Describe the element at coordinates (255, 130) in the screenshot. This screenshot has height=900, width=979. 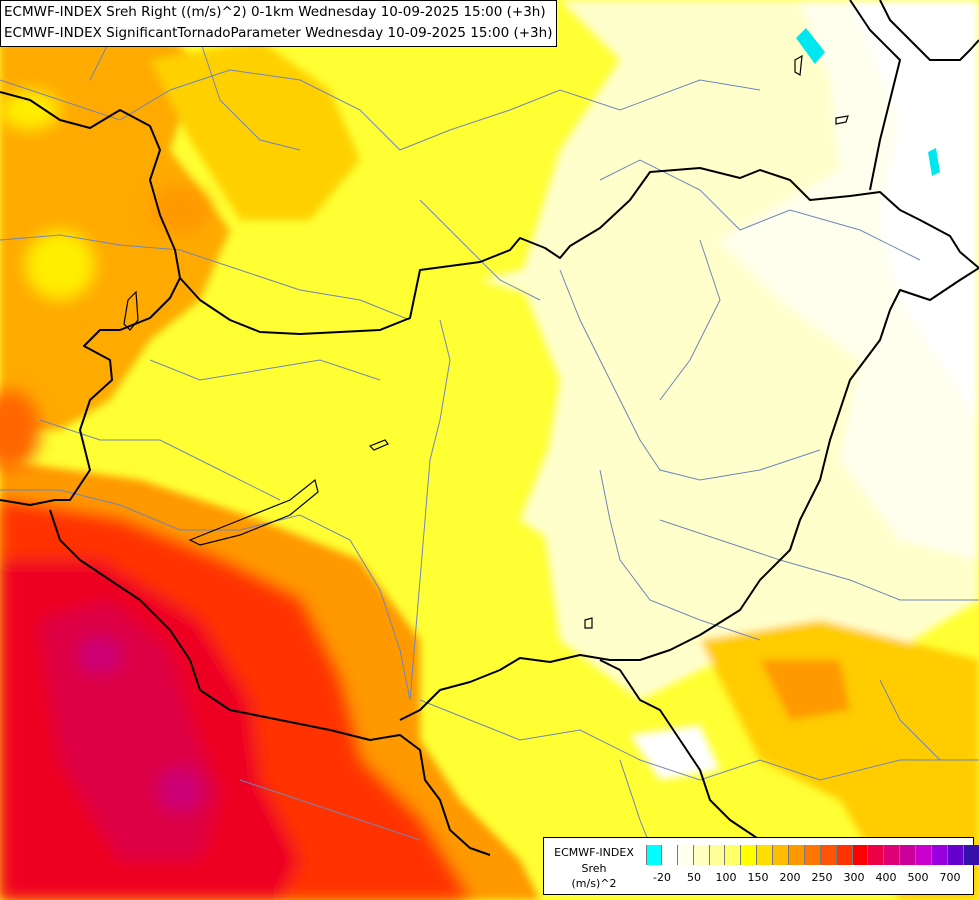
I see `amber-region-mid` at that location.